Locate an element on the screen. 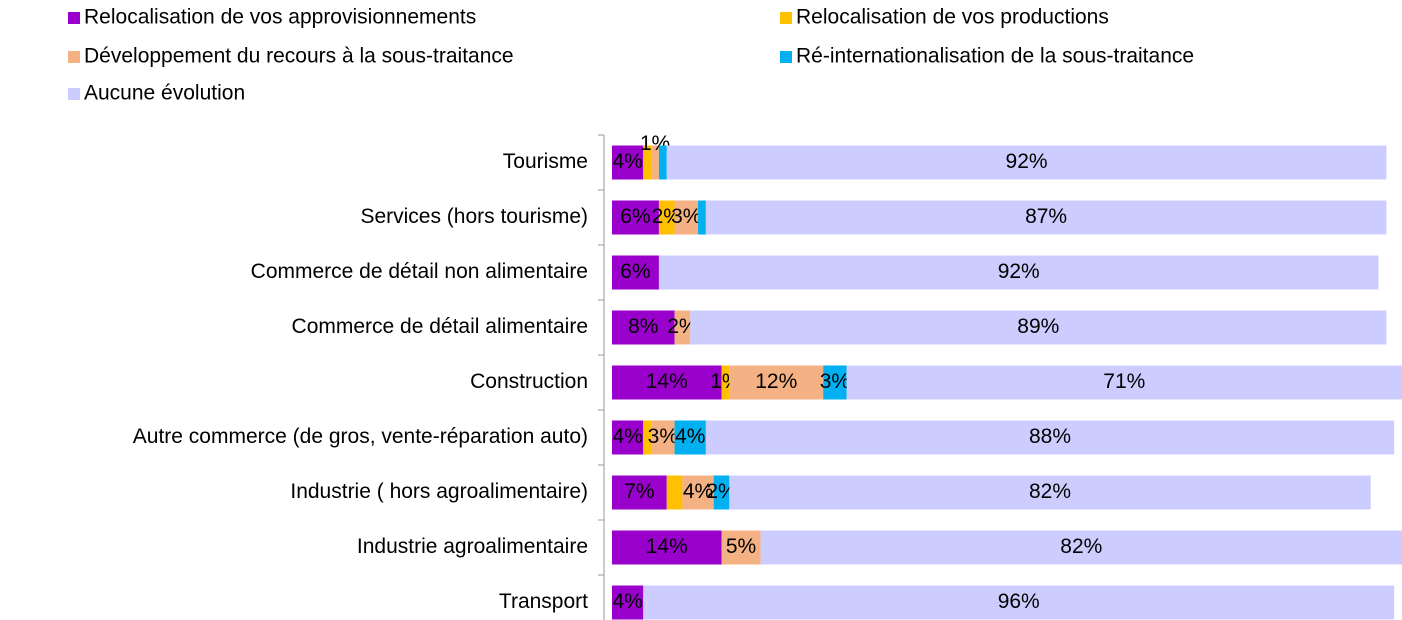  data-label: 71% is located at coordinates (1124, 381).